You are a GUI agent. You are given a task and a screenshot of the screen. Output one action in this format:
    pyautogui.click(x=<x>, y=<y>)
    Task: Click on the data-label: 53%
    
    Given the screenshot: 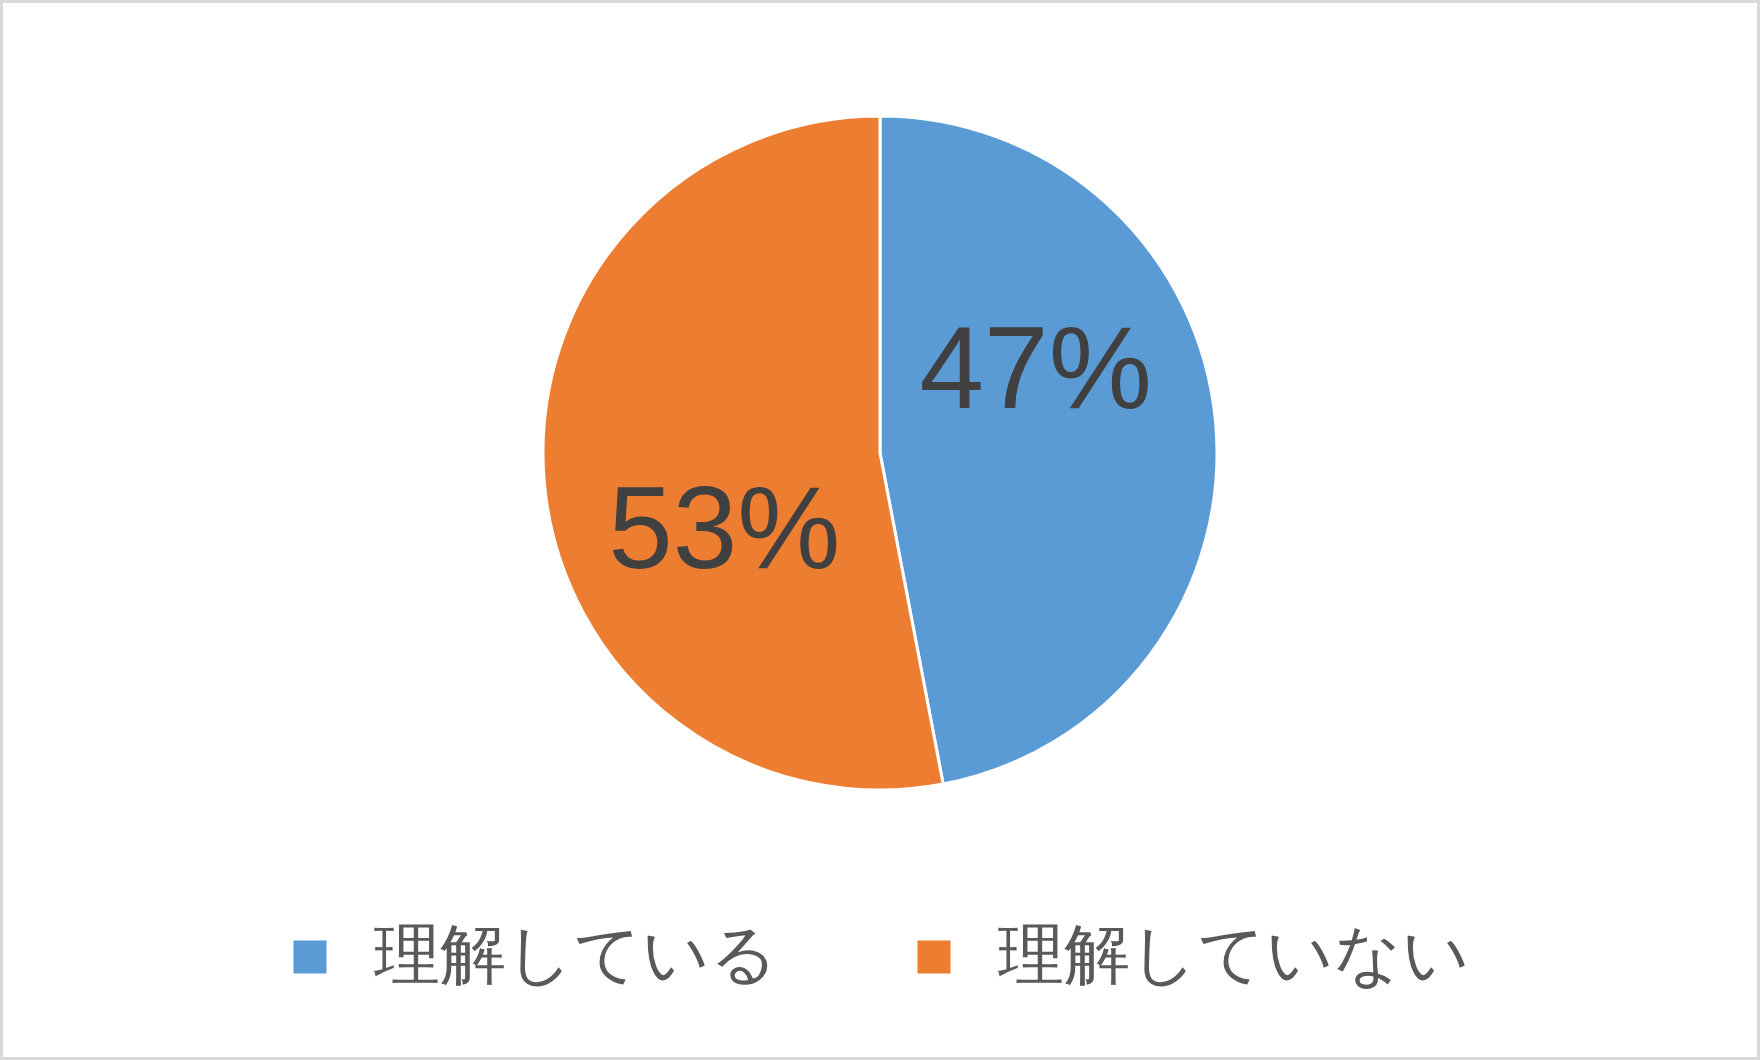 What is the action you would take?
    pyautogui.click(x=724, y=527)
    